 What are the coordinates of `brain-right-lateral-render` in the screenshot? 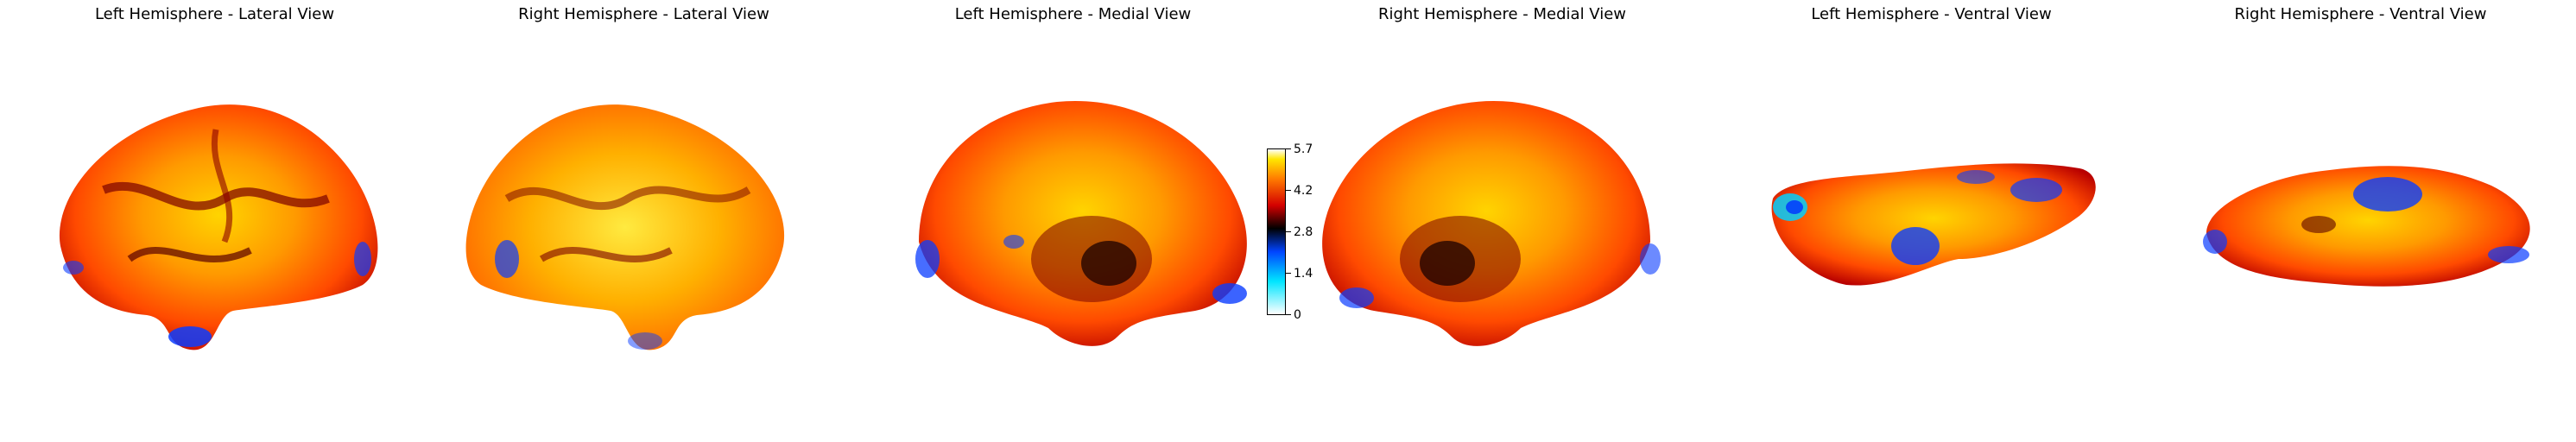 It's located at (625, 227).